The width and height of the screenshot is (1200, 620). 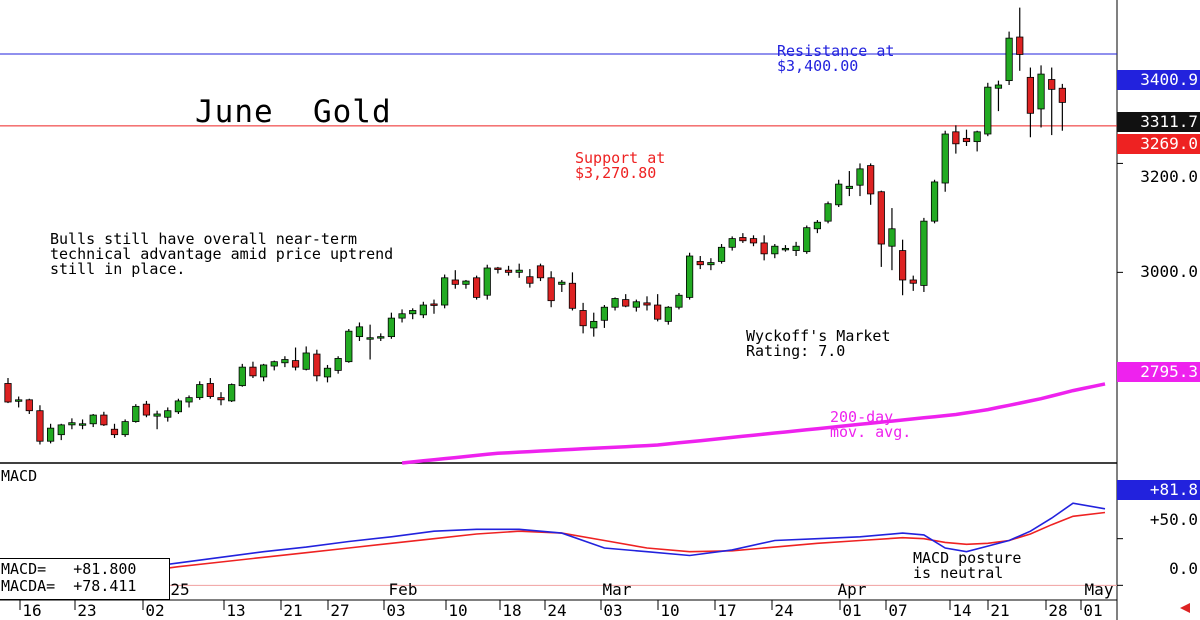 What do you see at coordinates (753, 423) in the screenshot?
I see `moving-average-line` at bounding box center [753, 423].